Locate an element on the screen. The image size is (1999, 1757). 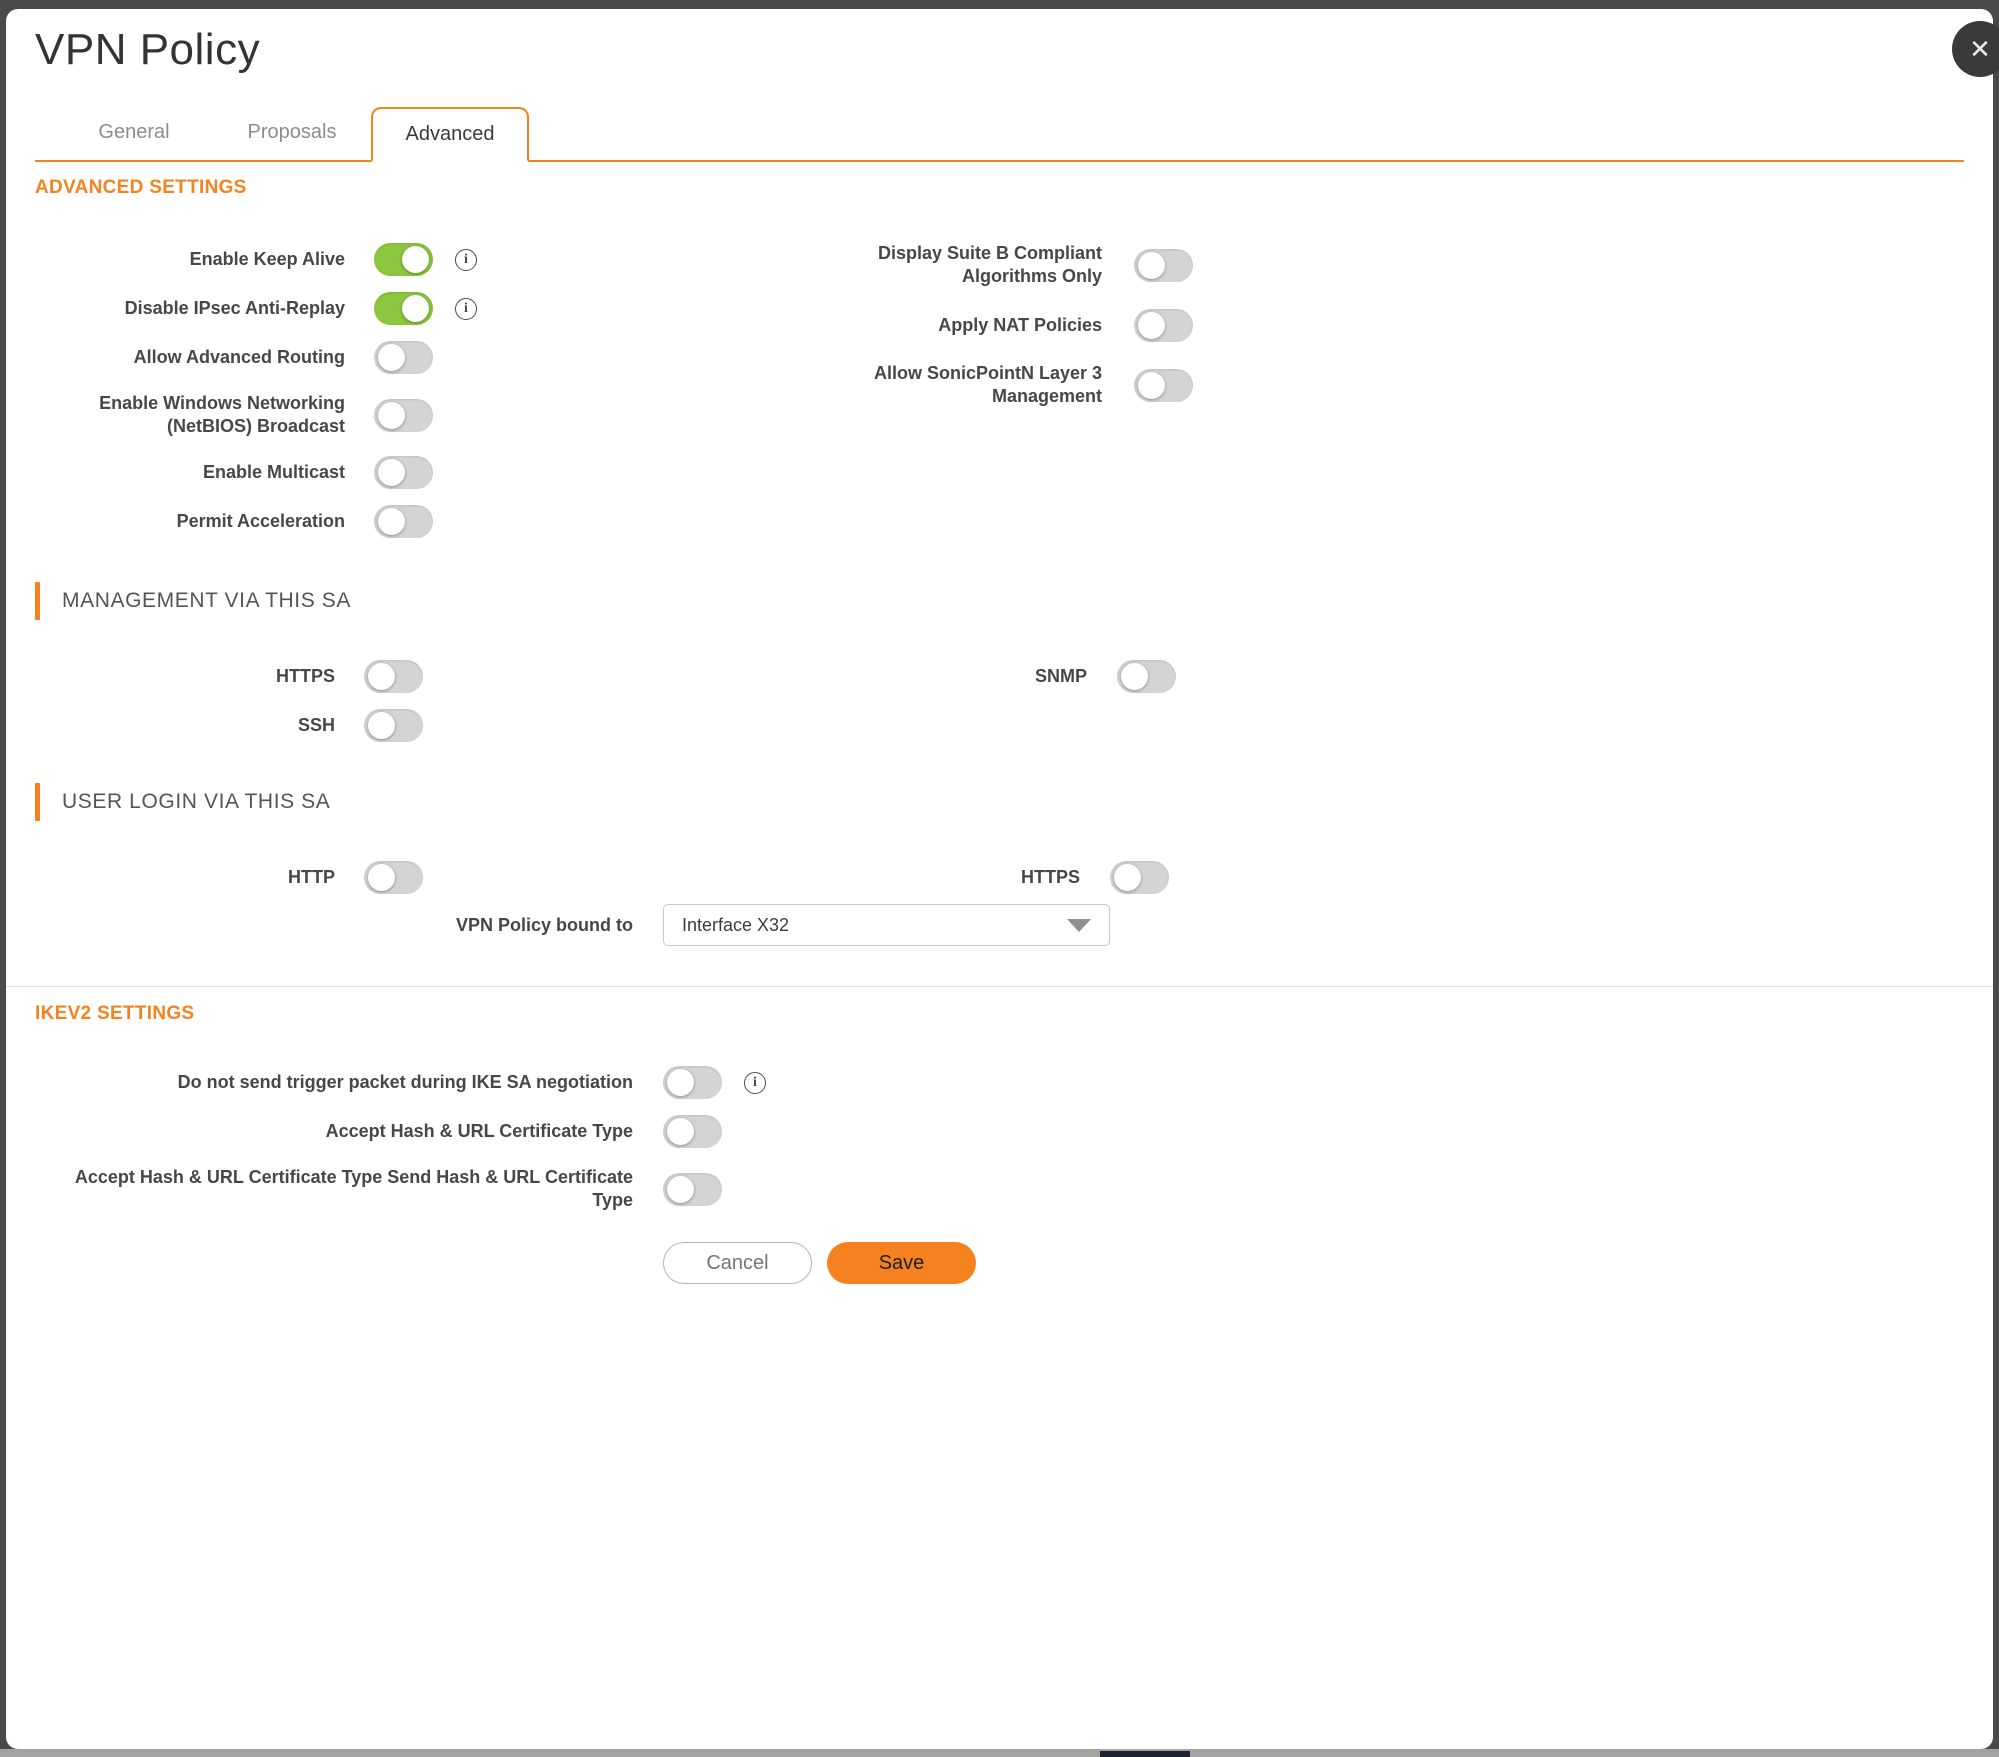
disable-ipsec-anti-replay-toggle is located at coordinates (403, 308).